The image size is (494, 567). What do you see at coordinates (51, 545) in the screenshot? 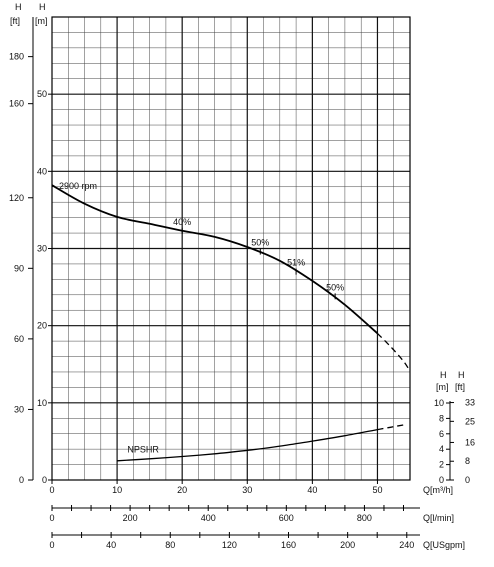
I see `x-tick-usgpm: 0` at bounding box center [51, 545].